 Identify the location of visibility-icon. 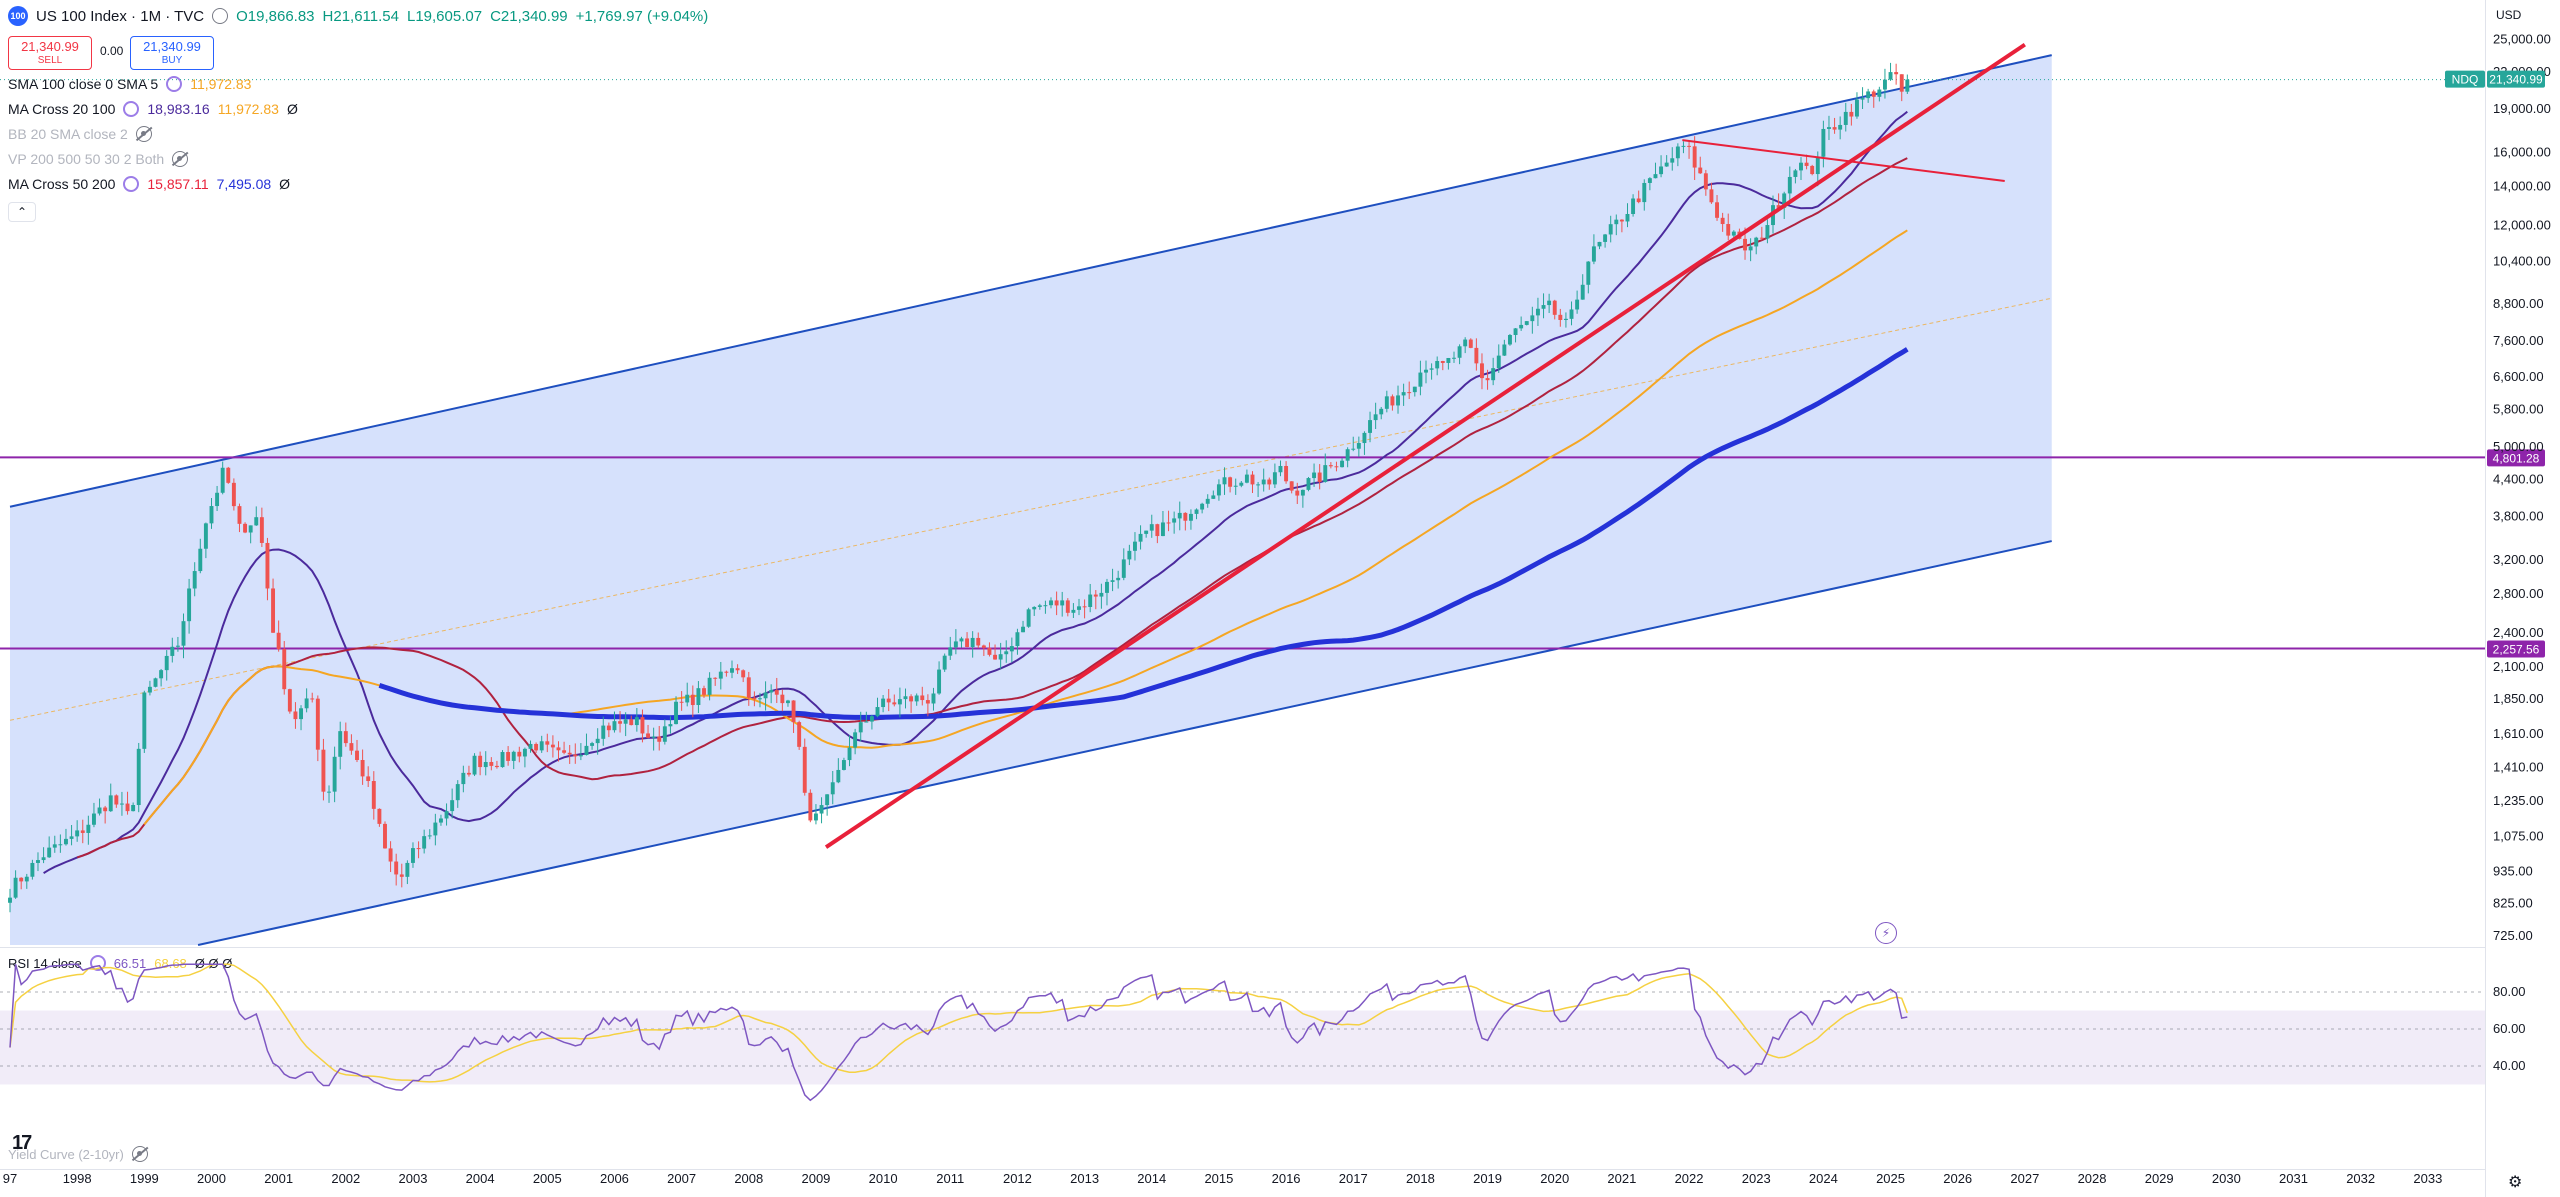
(220, 16).